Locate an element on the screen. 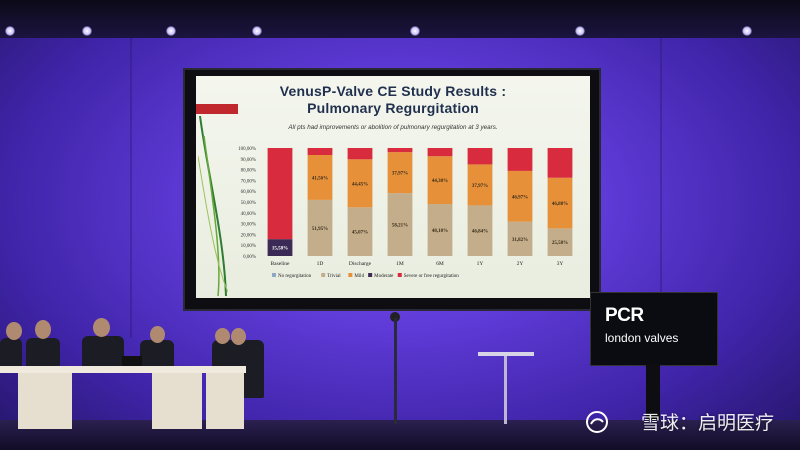 This screenshot has height=450, width=800. side-table-leg is located at coordinates (505, 390).